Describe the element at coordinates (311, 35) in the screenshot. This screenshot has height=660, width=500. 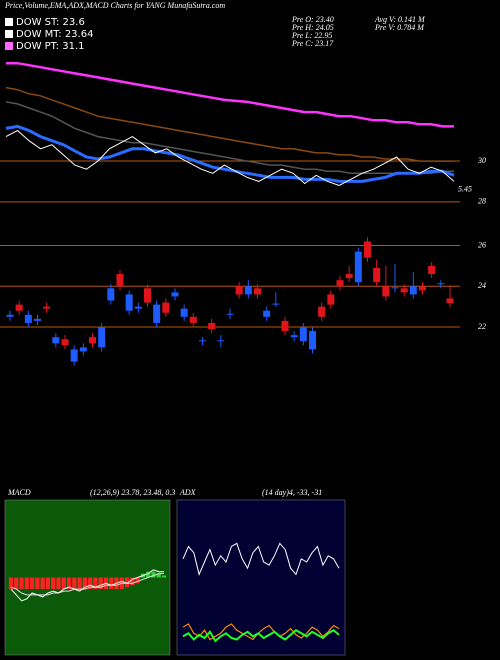
I see `info-text: Pre L: 22.95` at that location.